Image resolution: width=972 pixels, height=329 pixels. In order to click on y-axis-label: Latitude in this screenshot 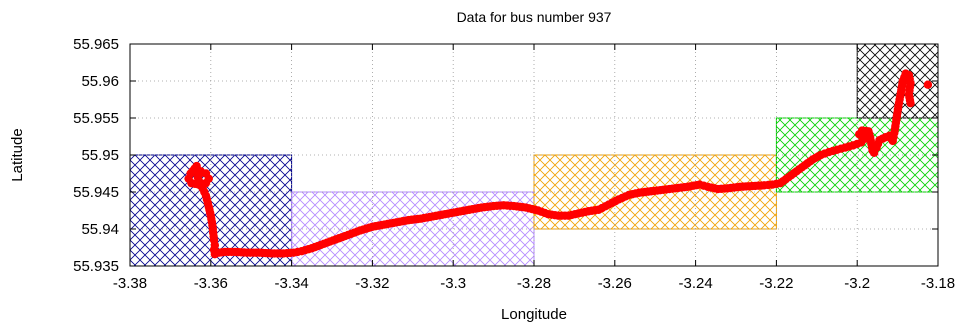, I will do `click(17, 154)`.